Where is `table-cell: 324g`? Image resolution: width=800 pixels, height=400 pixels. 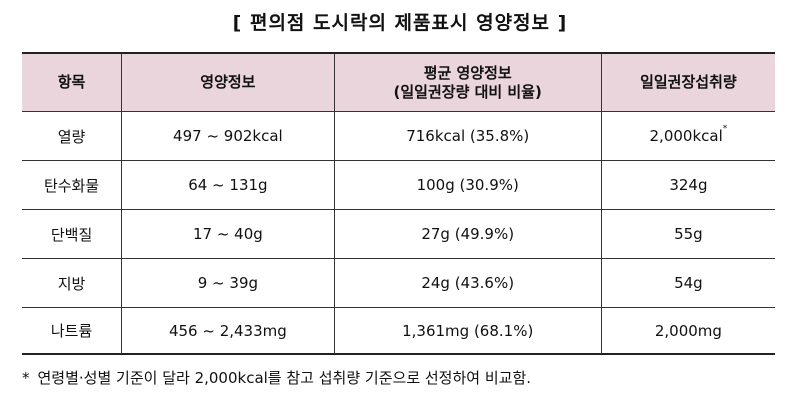 table-cell: 324g is located at coordinates (687, 185).